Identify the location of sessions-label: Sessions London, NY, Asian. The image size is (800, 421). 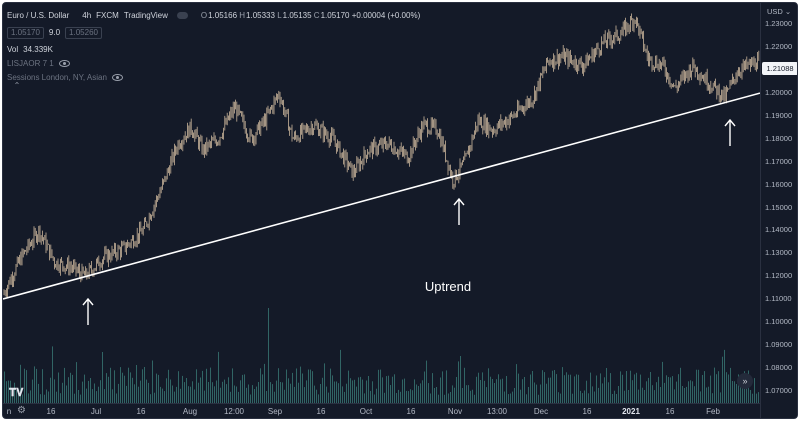
(57, 77).